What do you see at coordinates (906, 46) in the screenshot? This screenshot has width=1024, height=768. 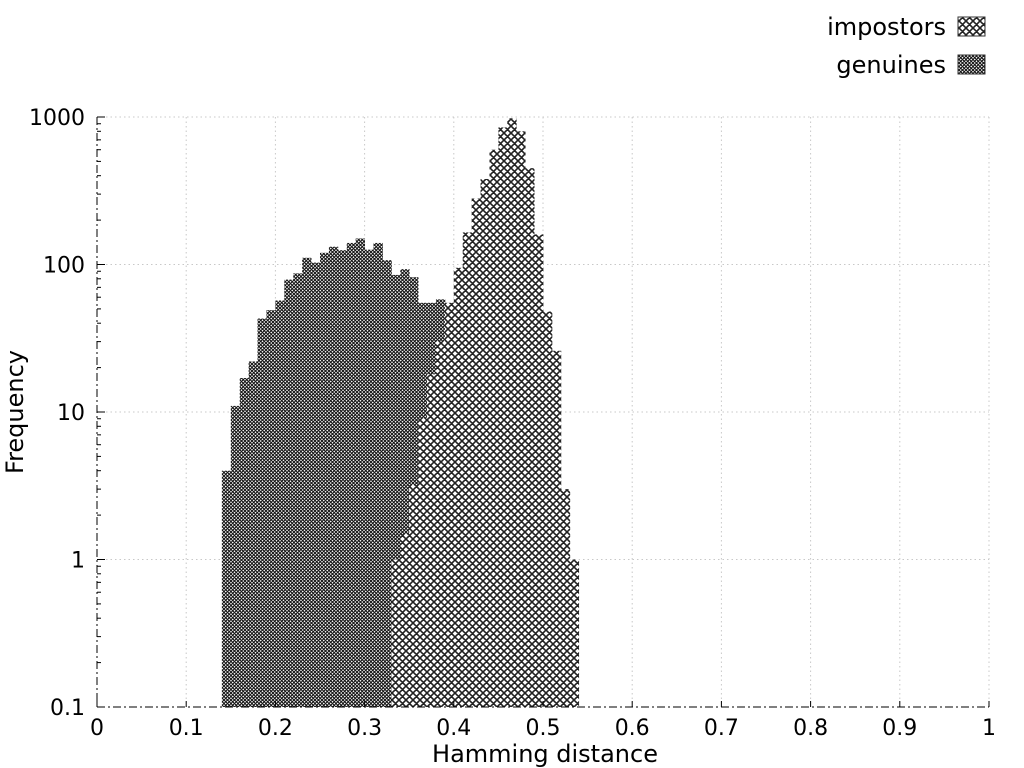 I see `legend: impostors genuines` at bounding box center [906, 46].